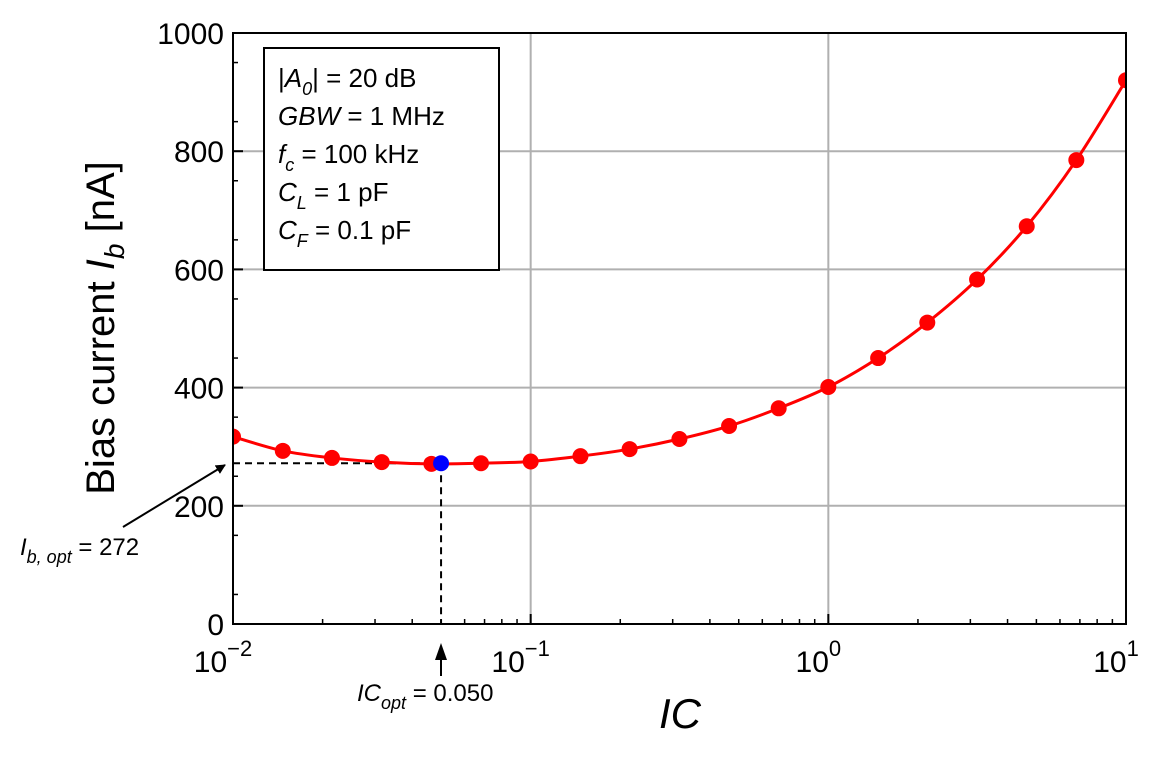  Describe the element at coordinates (441, 651) in the screenshot. I see `ic-opt-arrowhead` at that location.